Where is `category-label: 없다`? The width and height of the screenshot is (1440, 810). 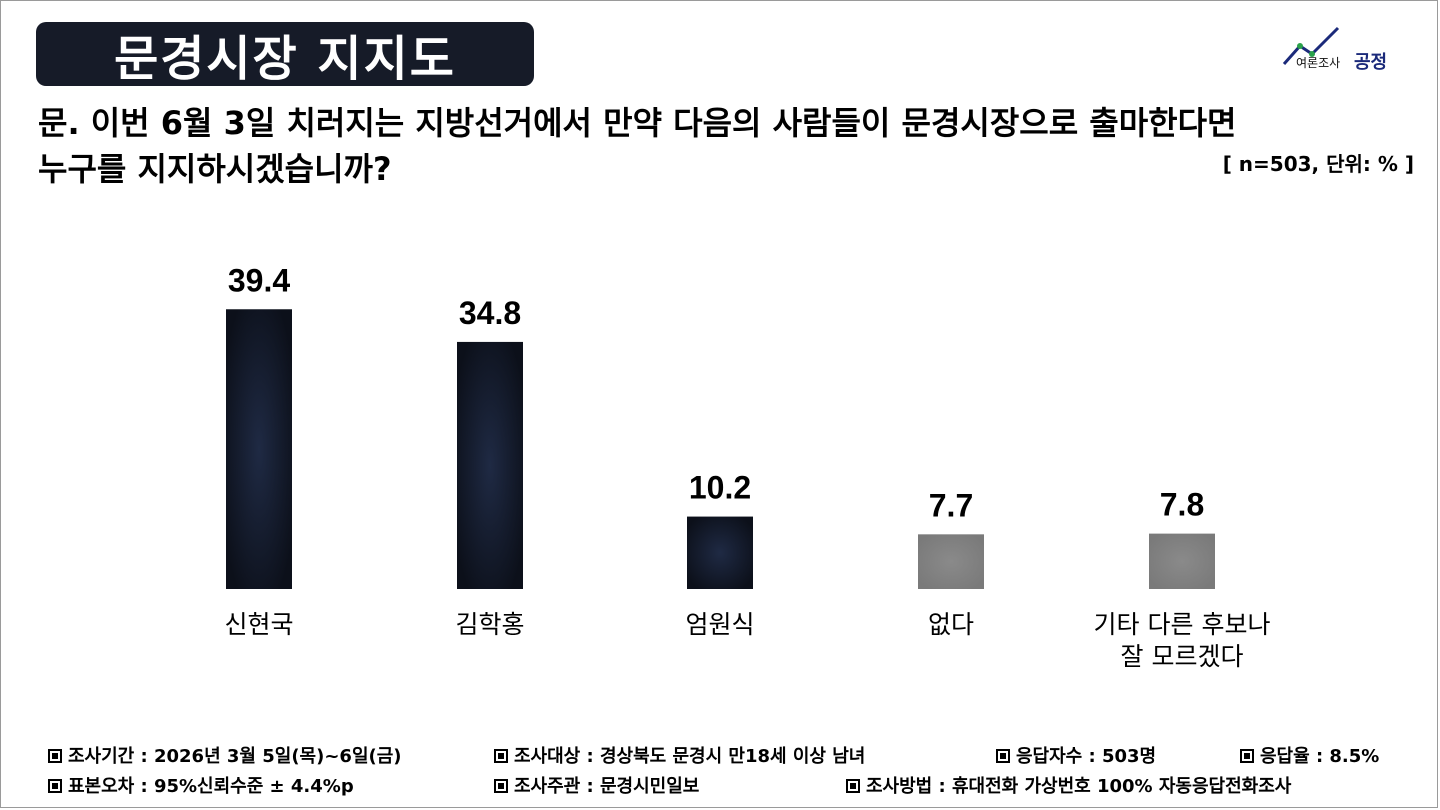 category-label: 없다 is located at coordinates (951, 624).